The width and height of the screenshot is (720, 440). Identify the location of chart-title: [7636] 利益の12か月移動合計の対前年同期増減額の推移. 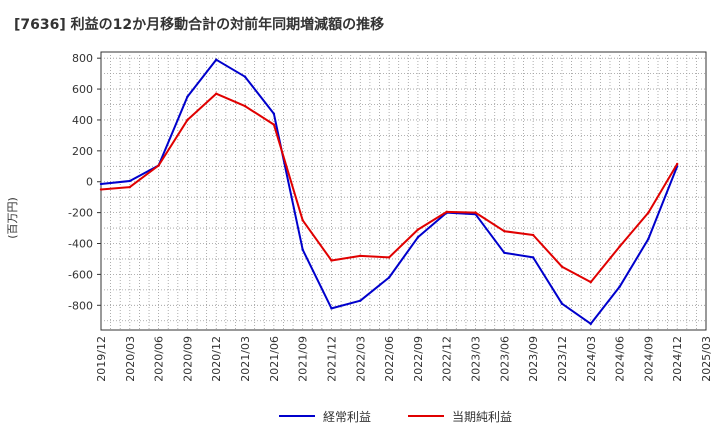
(199, 25).